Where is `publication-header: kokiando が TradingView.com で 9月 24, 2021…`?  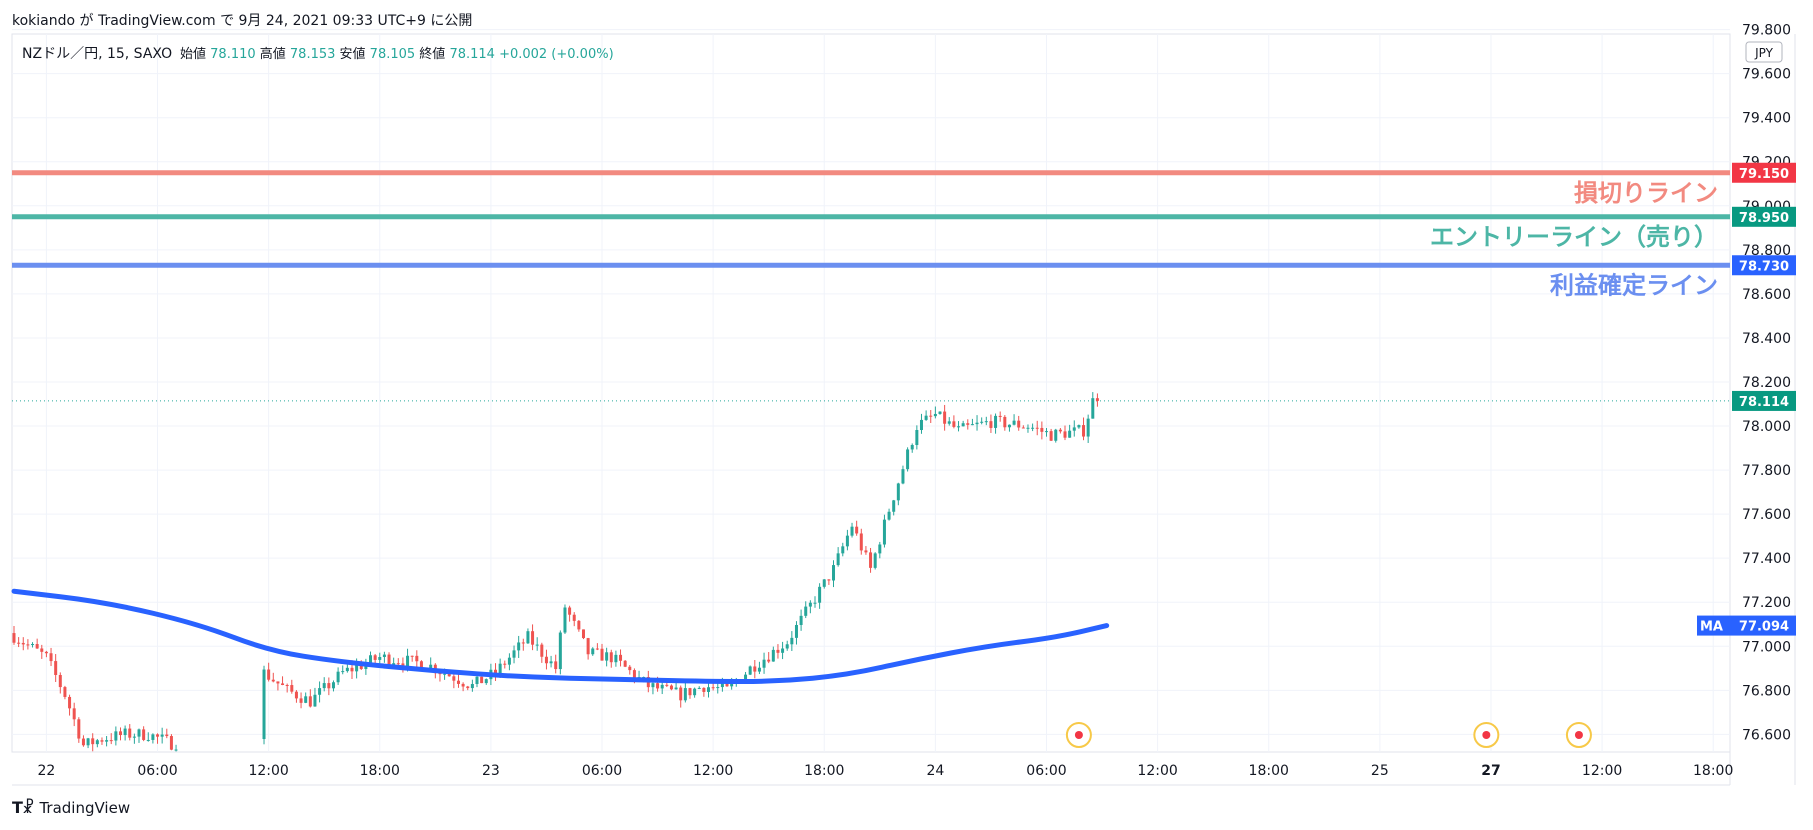
publication-header: kokiando が TradingView.com で 9月 24, 2021… is located at coordinates (242, 21).